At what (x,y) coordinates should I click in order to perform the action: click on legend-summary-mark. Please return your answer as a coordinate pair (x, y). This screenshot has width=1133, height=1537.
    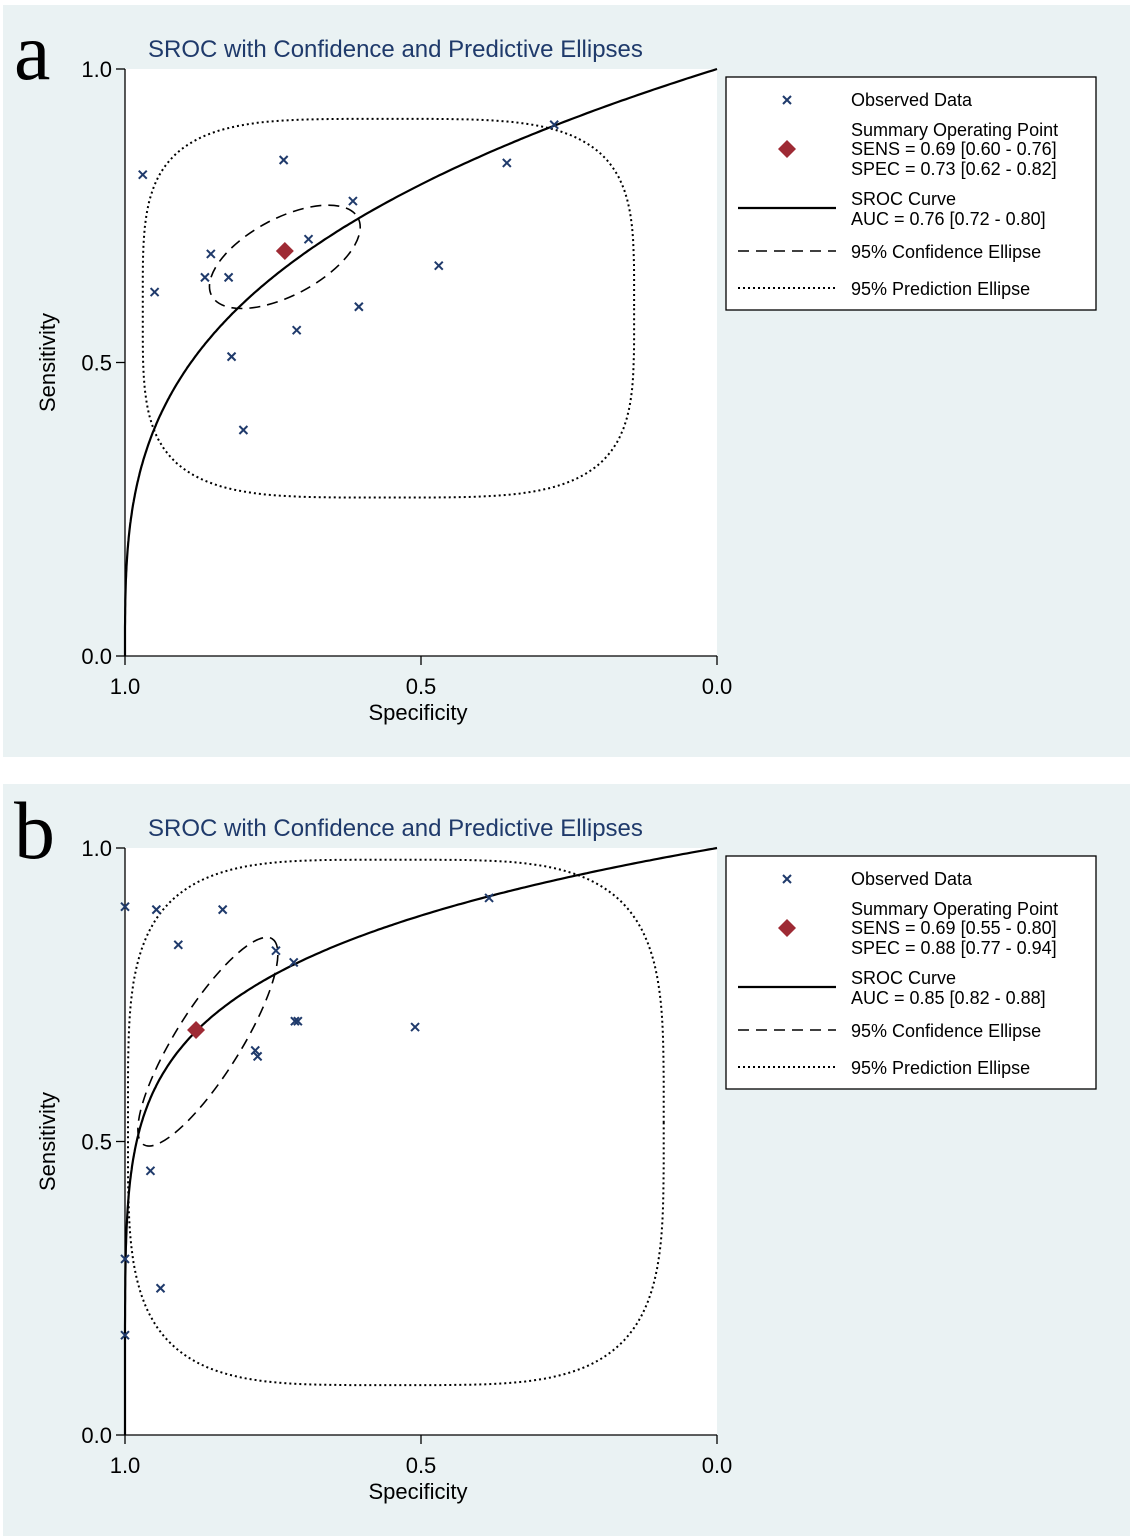
    Looking at the image, I should click on (787, 149).